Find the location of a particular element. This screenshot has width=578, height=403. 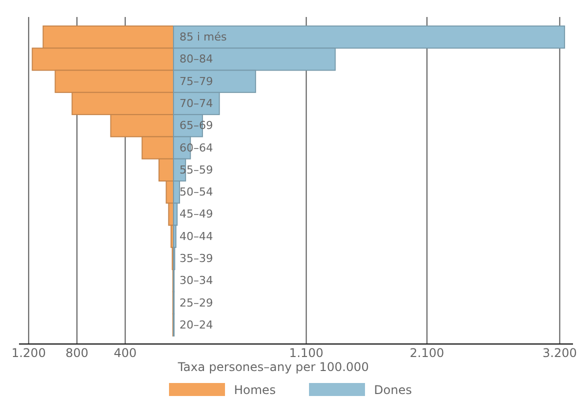

y-tick-label: 70–74 is located at coordinates (196, 103).